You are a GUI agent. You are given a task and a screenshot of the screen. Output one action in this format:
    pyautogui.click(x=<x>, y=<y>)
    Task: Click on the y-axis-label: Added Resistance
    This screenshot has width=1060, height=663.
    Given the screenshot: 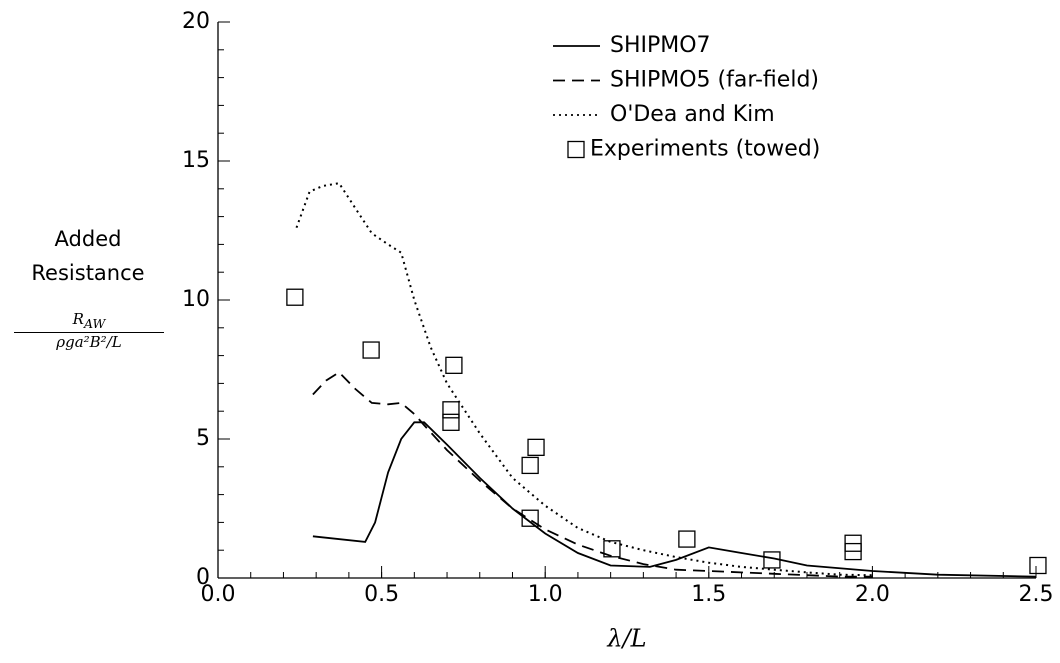 What is the action you would take?
    pyautogui.click(x=88, y=256)
    